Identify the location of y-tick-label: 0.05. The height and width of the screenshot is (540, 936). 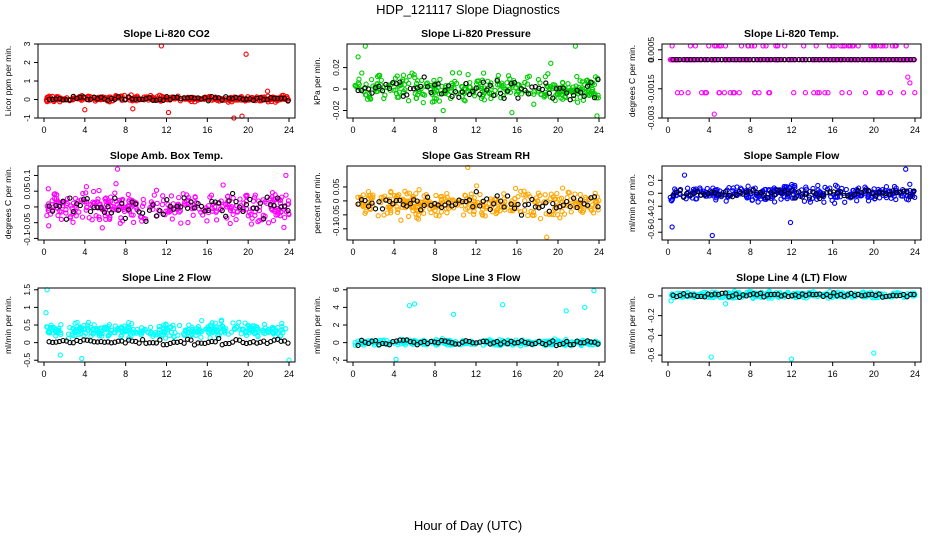
(336, 186).